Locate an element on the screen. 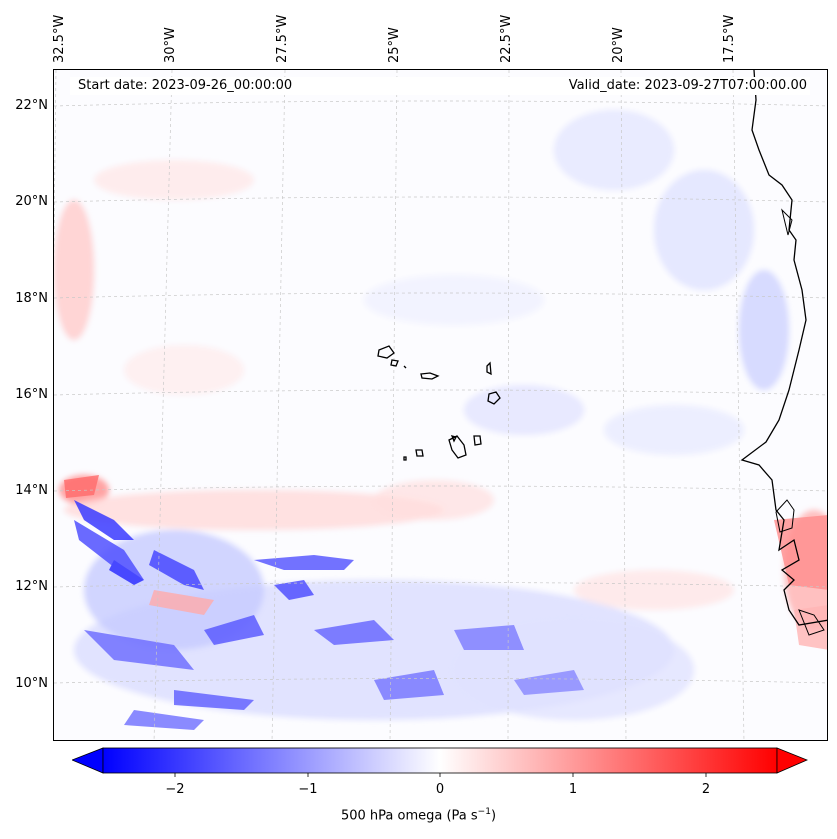 This screenshot has height=839, width=837. lon-label-22-5w: 22.5°W is located at coordinates (506, 38).